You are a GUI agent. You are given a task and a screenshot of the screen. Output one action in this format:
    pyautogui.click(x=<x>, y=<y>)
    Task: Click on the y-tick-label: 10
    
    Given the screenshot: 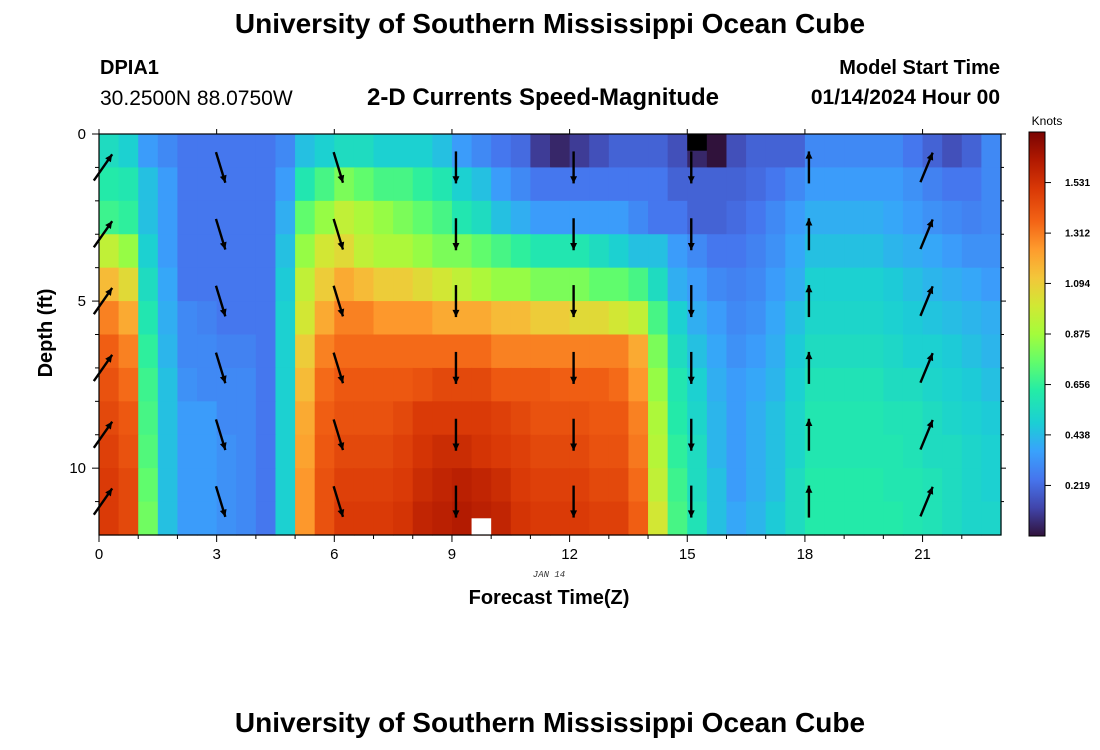 What is the action you would take?
    pyautogui.click(x=77, y=468)
    